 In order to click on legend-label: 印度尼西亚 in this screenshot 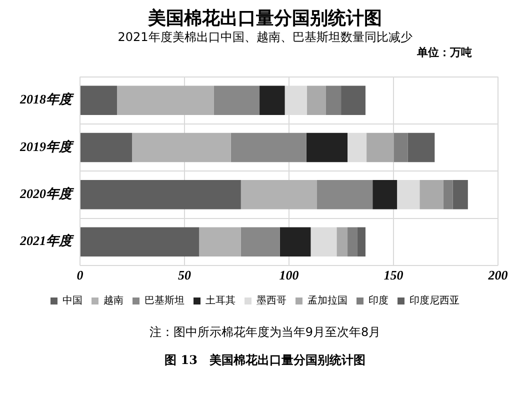, I will do `click(435, 300)`.